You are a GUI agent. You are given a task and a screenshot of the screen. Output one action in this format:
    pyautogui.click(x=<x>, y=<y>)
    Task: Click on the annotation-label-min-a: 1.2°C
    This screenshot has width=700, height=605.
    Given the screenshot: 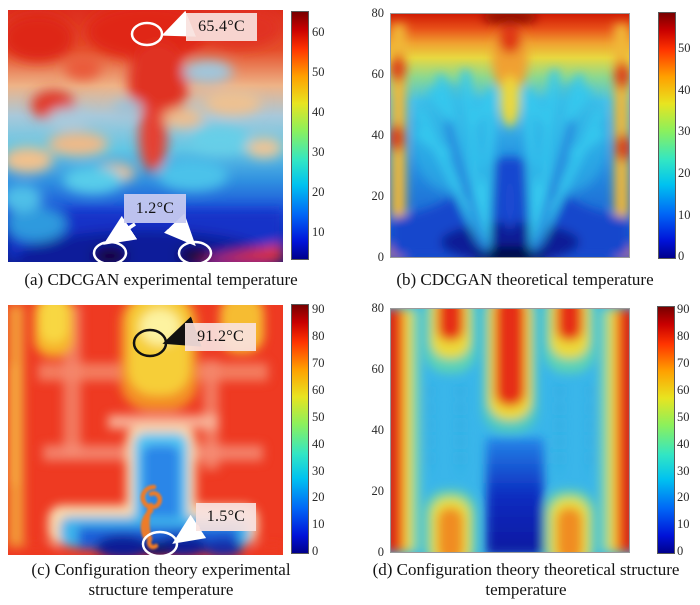 What is the action you would take?
    pyautogui.click(x=155, y=208)
    